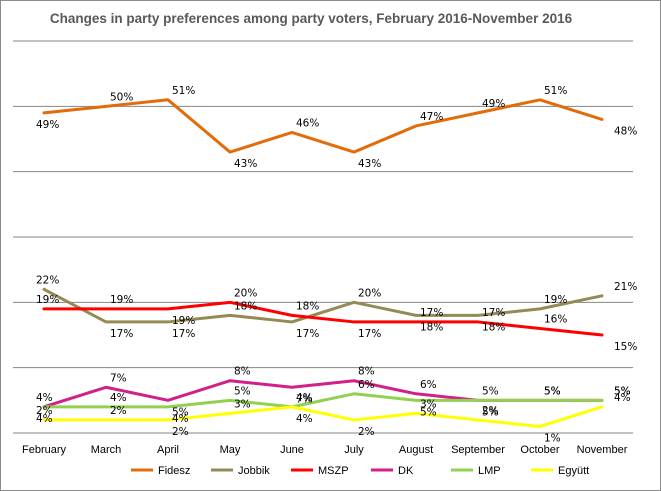 This screenshot has height=491, width=661. I want to click on x-tick-label: June, so click(292, 450).